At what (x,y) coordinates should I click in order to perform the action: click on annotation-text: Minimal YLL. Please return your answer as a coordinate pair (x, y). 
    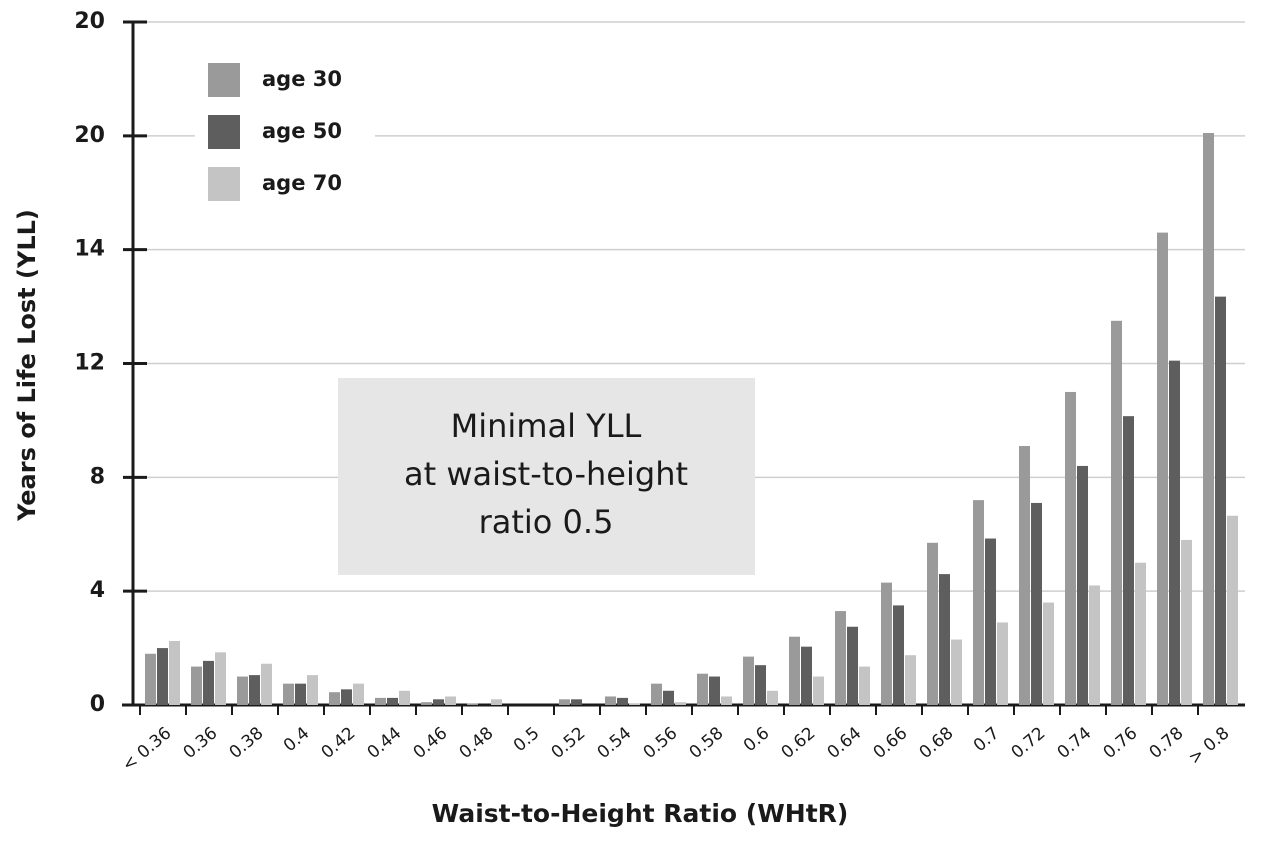
    Looking at the image, I should click on (546, 426).